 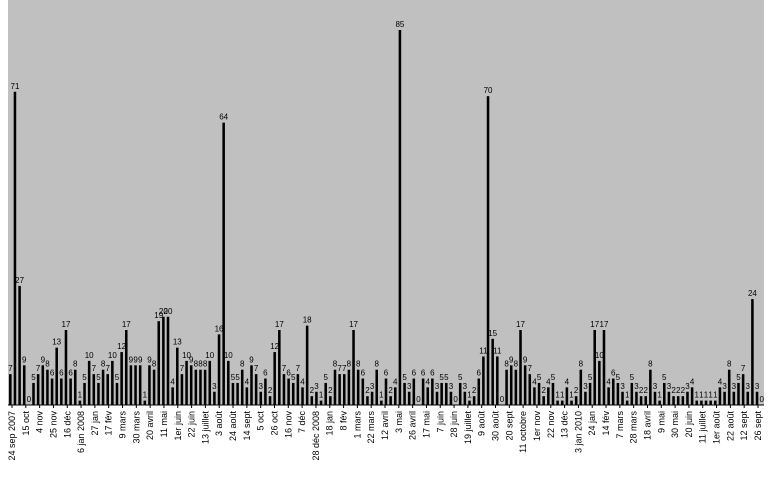 I want to click on x-tick-label: 28 mars, so click(x=634, y=427).